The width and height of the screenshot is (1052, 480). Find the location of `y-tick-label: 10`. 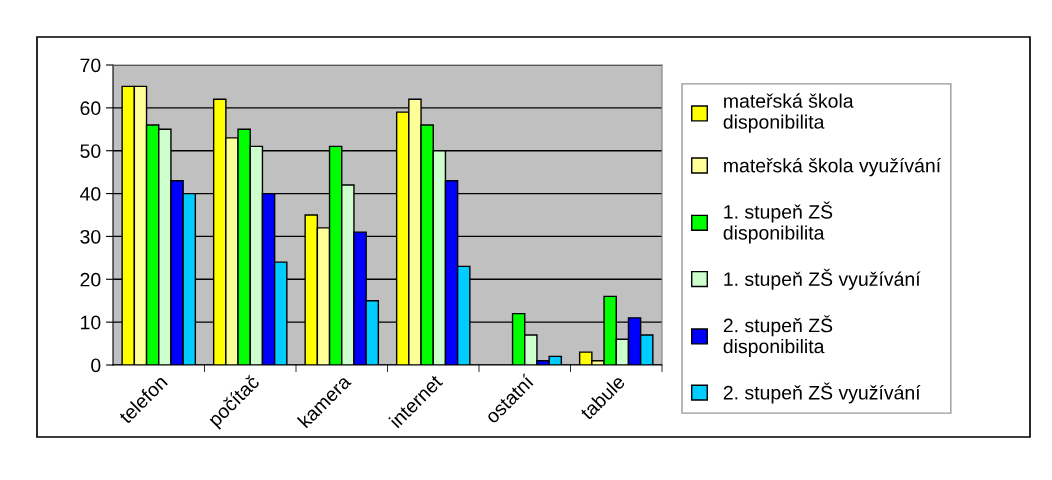

y-tick-label: 10 is located at coordinates (91, 322).